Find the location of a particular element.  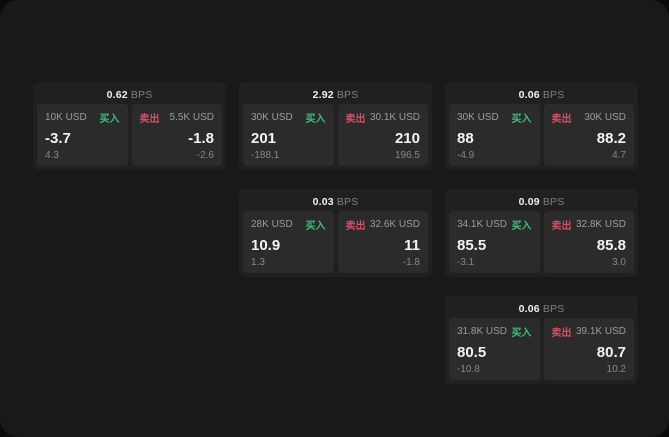

buy-panel-header: 28K USD 买入 is located at coordinates (288, 224).